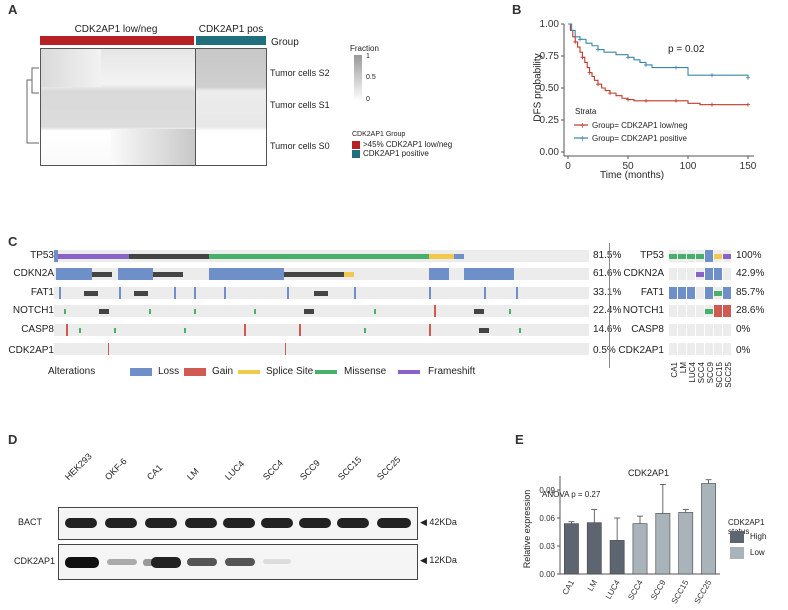  What do you see at coordinates (169, 371) in the screenshot?
I see `legend-loss: Loss` at bounding box center [169, 371].